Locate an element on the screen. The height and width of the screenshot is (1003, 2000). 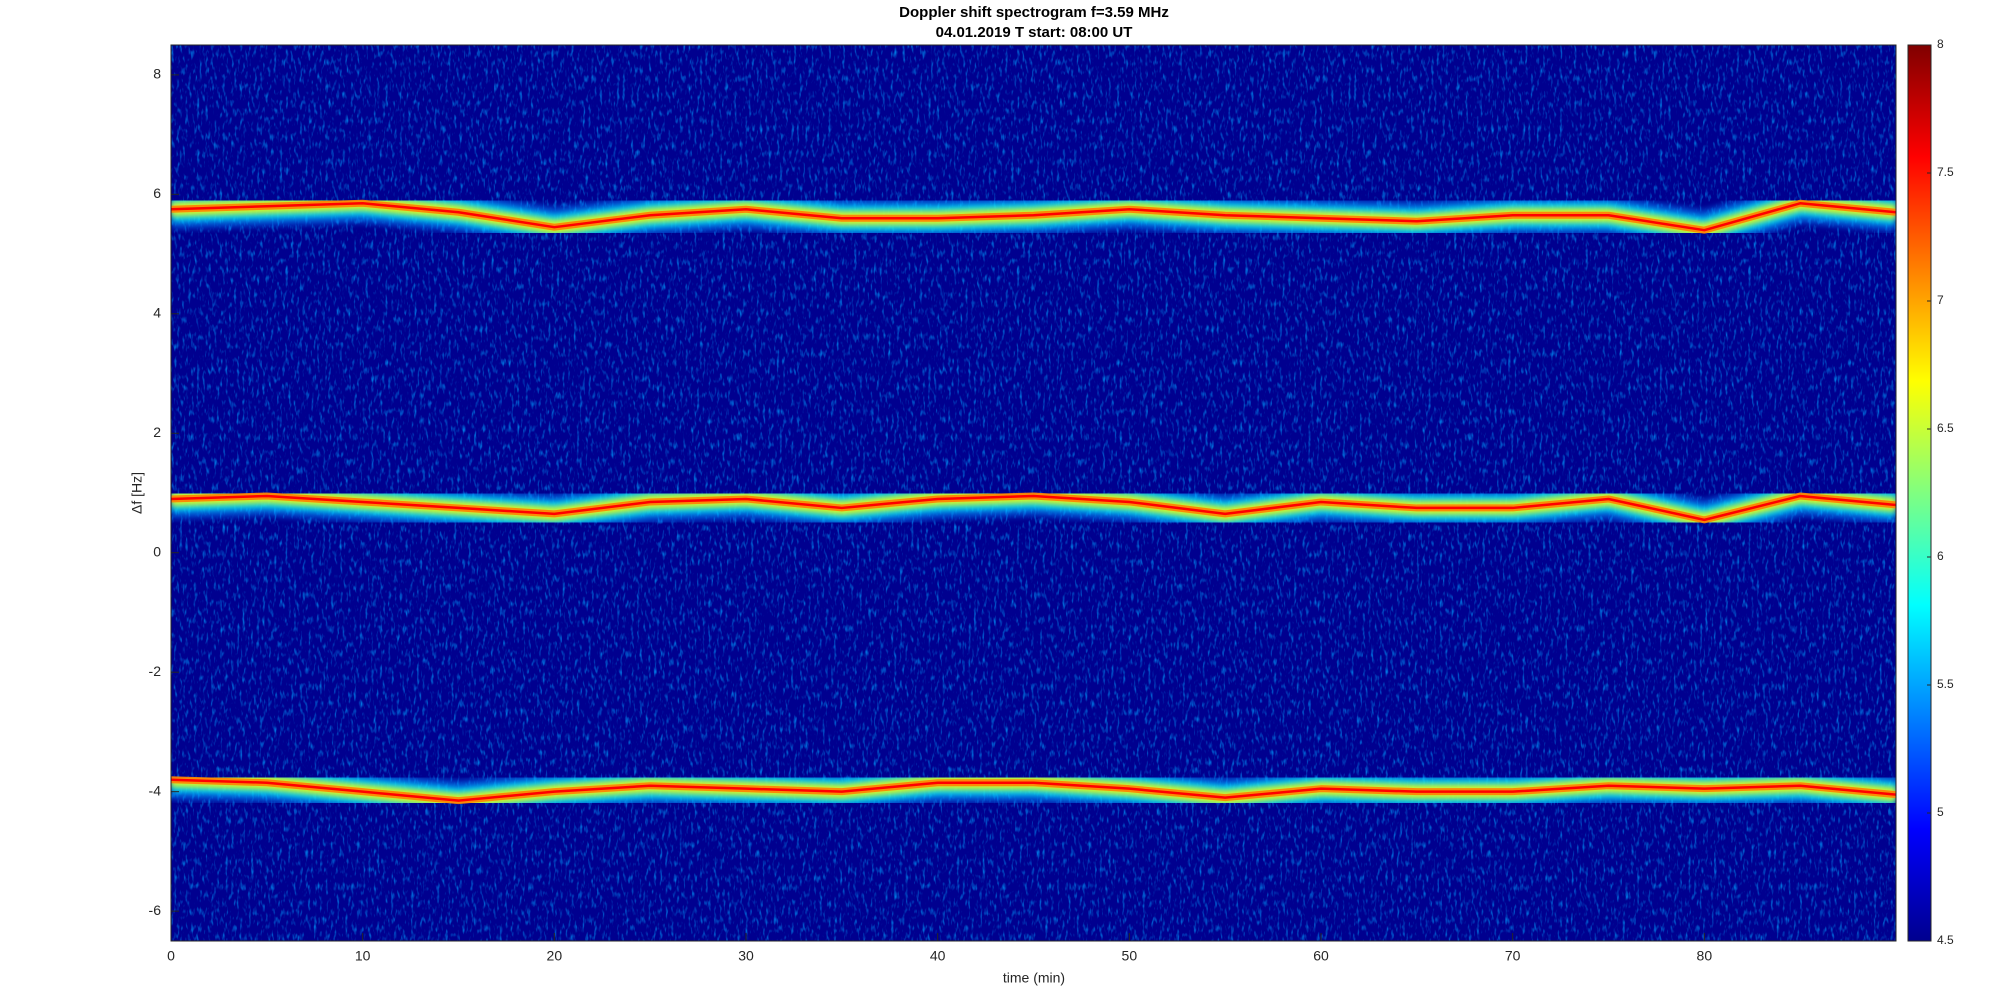
x-tick-label: 0 is located at coordinates (171, 956).